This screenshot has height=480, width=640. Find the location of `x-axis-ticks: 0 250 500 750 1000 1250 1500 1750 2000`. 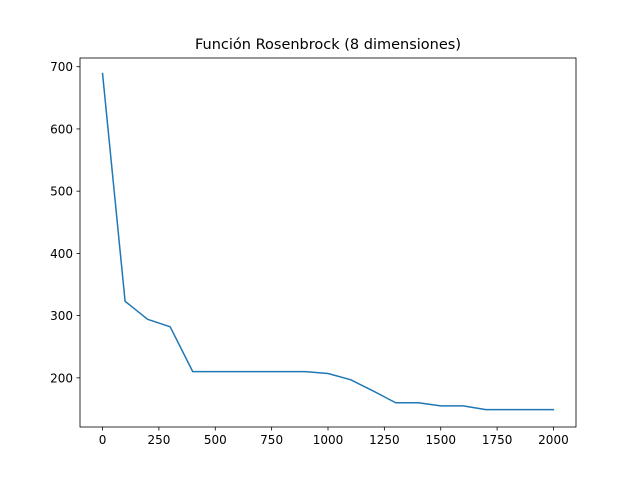

x-axis-ticks: 0 250 500 750 1000 1250 1500 1750 2000 is located at coordinates (334, 437).